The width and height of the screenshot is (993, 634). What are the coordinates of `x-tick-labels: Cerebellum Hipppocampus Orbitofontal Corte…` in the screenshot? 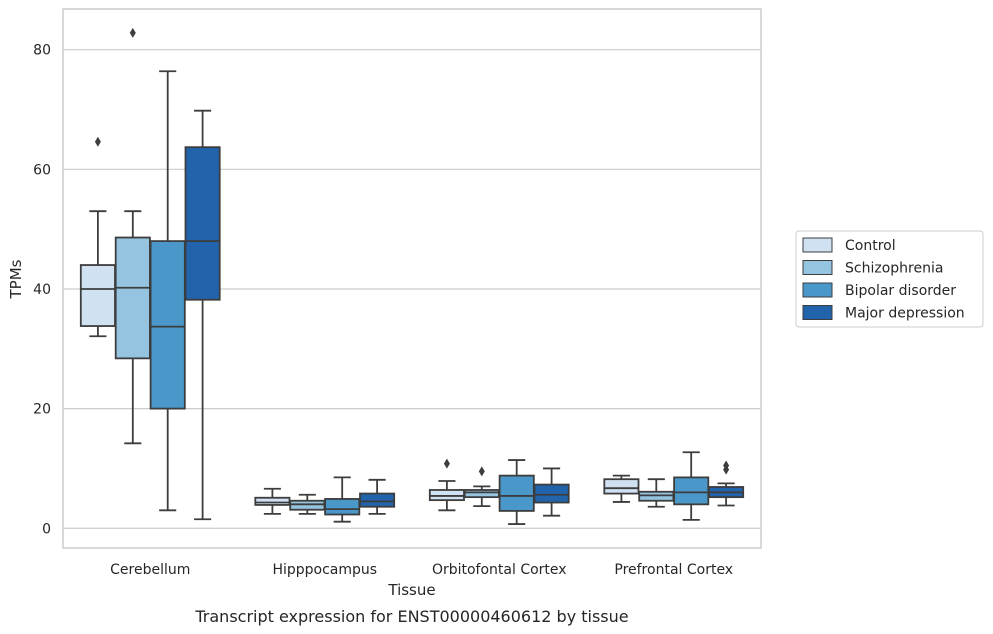 It's located at (421, 570).